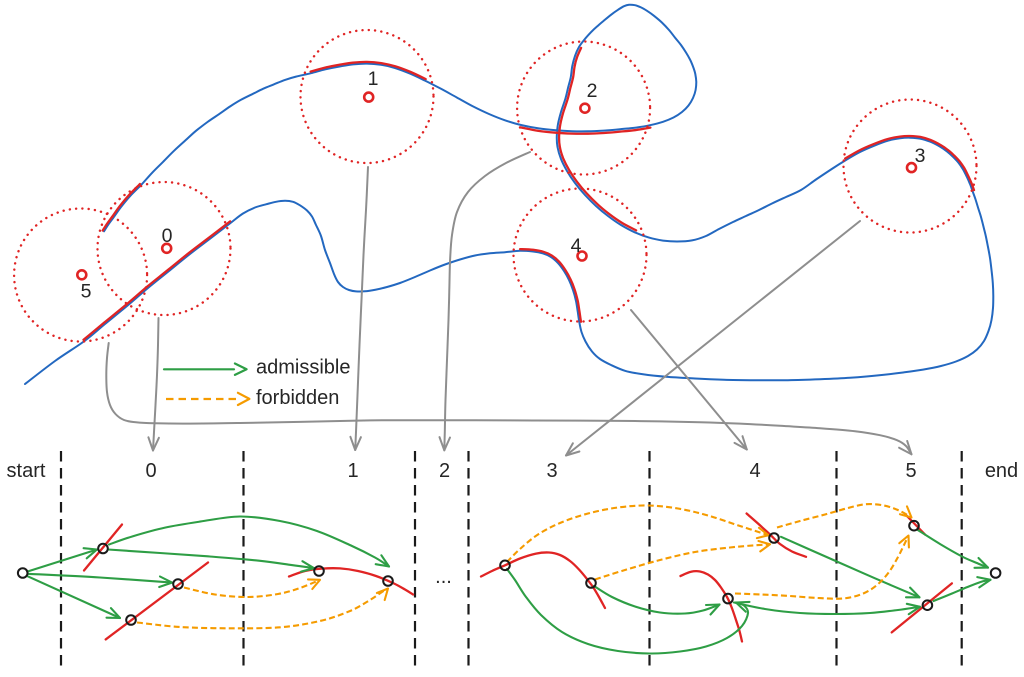 The width and height of the screenshot is (1024, 677). What do you see at coordinates (297, 398) in the screenshot?
I see `svg-text: forbidden` at bounding box center [297, 398].